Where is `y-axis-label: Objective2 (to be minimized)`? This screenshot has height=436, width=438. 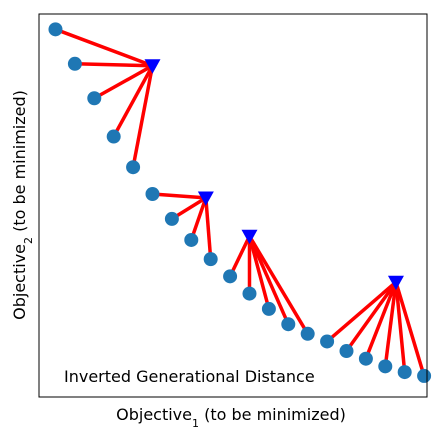
y-axis-label: Objective2 (to be minimized) is located at coordinates (22, 205).